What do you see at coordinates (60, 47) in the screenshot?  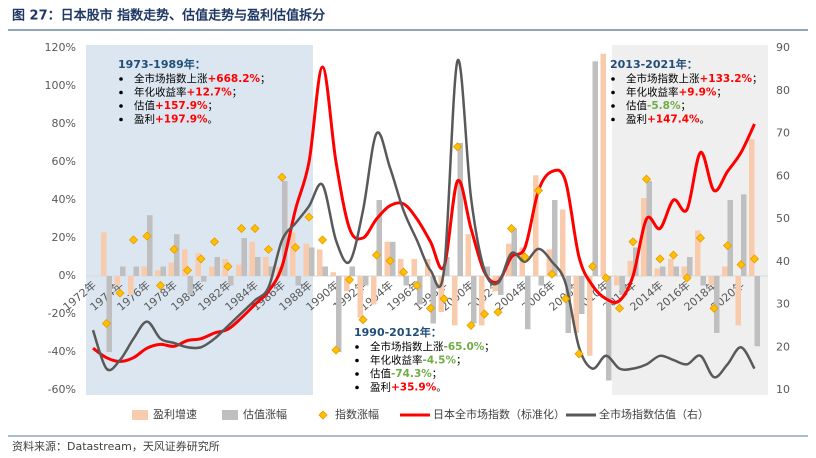 I see `y-tick-label: 120%` at bounding box center [60, 47].